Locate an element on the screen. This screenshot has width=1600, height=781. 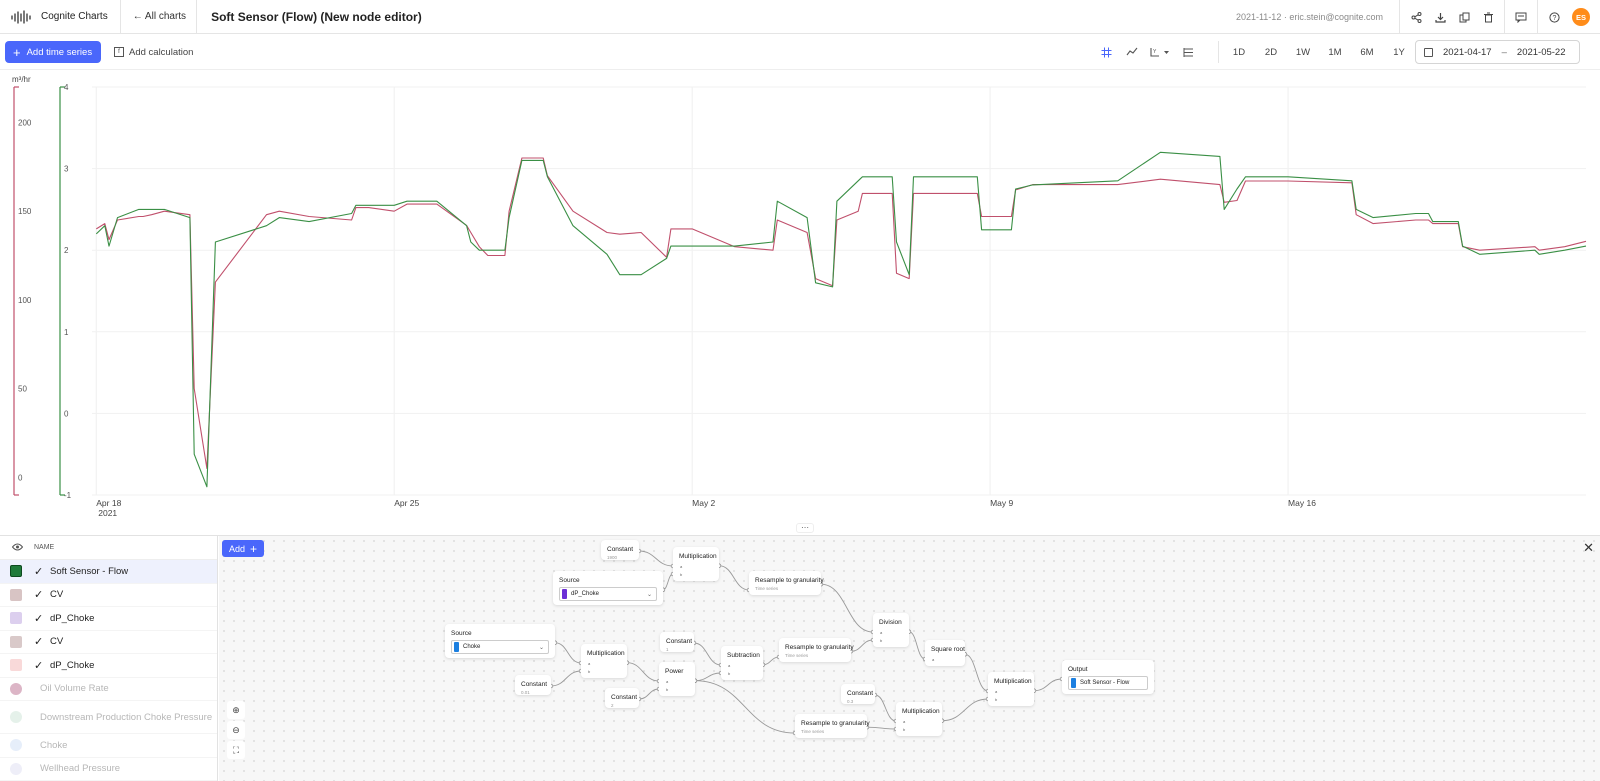
stacked-icon is located at coordinates (1188, 52).